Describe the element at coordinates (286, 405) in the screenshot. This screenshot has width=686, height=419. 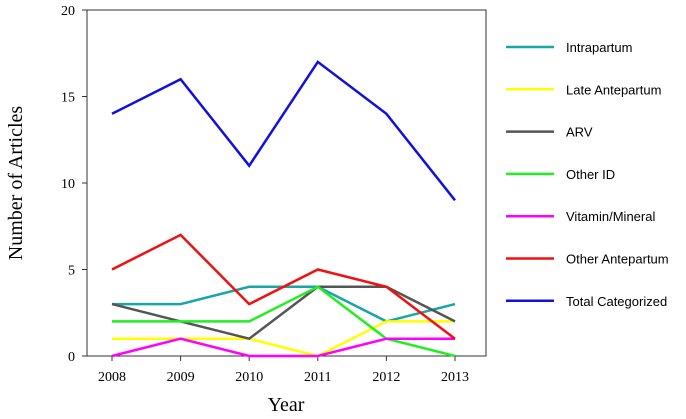
I see `x-axis-title: Year` at that location.